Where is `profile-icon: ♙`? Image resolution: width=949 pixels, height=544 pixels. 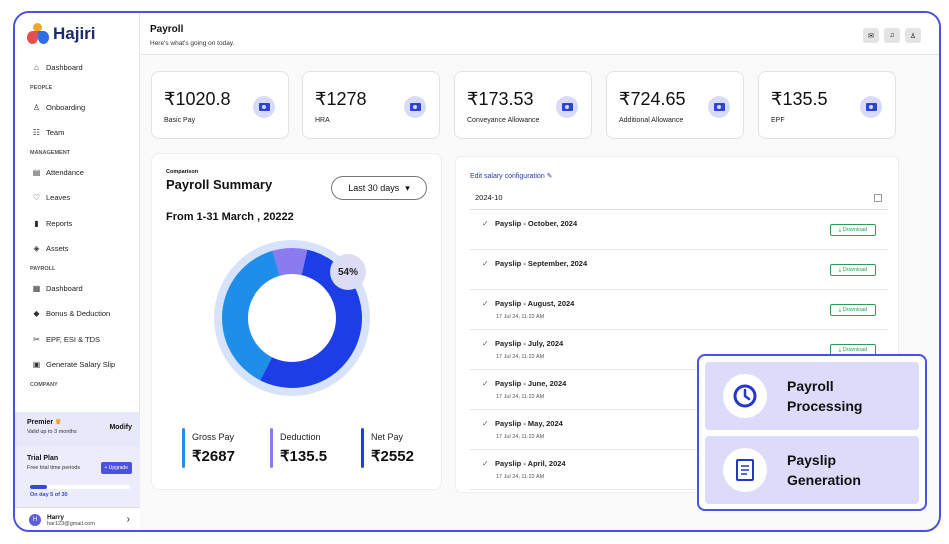
profile-icon: ♙ is located at coordinates (913, 35).